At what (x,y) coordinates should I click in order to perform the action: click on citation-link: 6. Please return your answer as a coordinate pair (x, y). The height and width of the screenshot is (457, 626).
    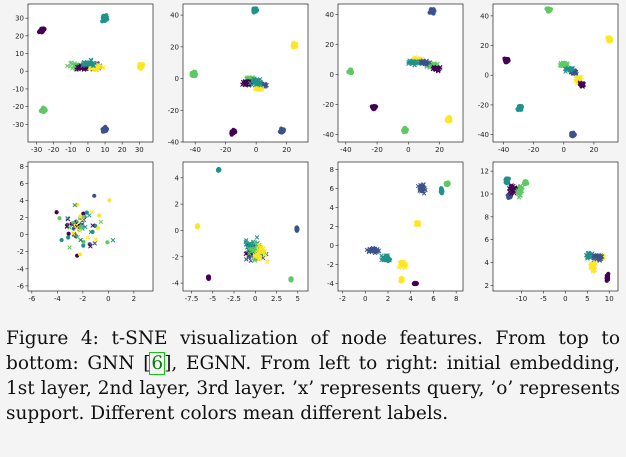
    Looking at the image, I should click on (157, 363).